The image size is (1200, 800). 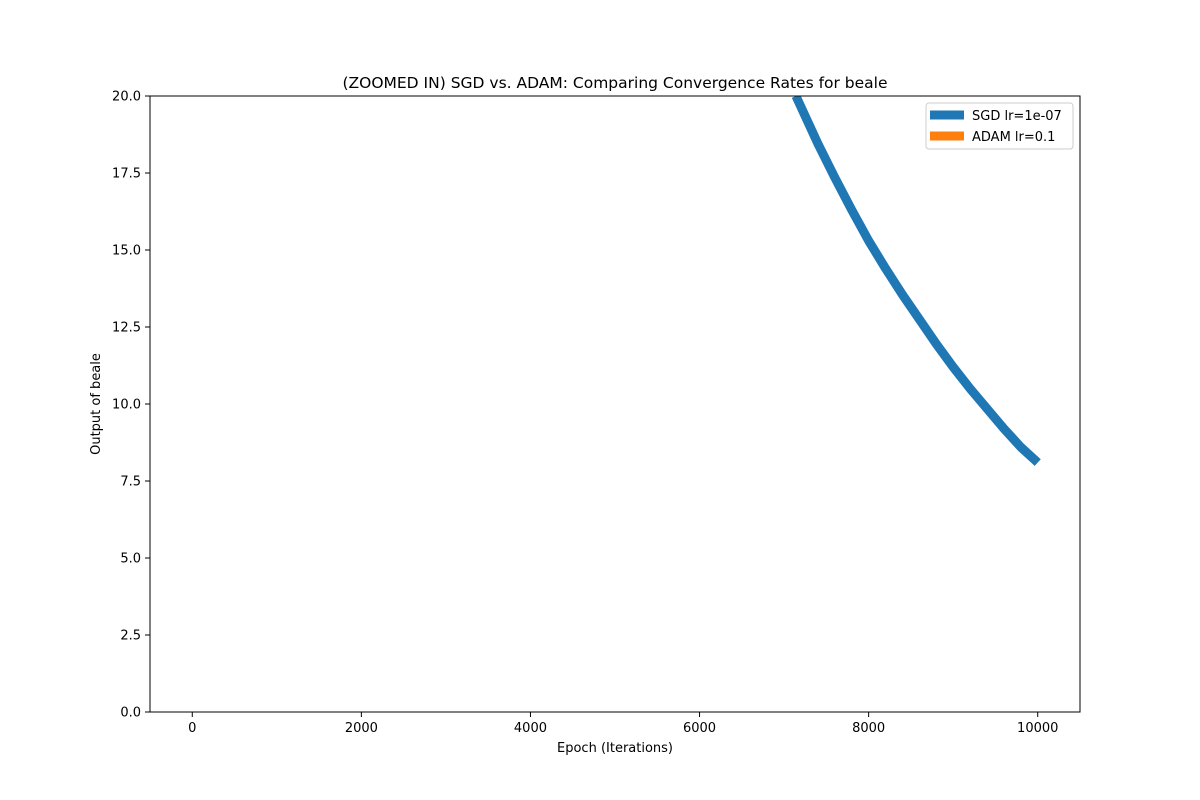 I want to click on y-tick-label: 20.0, so click(x=126, y=97).